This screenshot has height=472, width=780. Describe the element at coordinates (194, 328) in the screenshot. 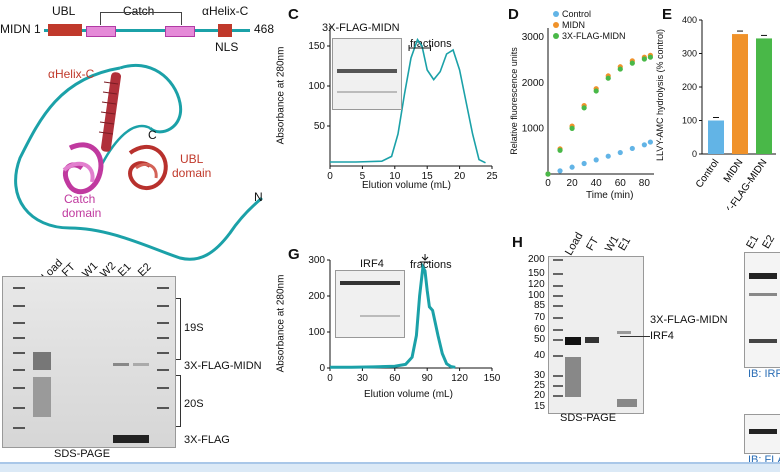

I see `band-19s: 19S` at that location.